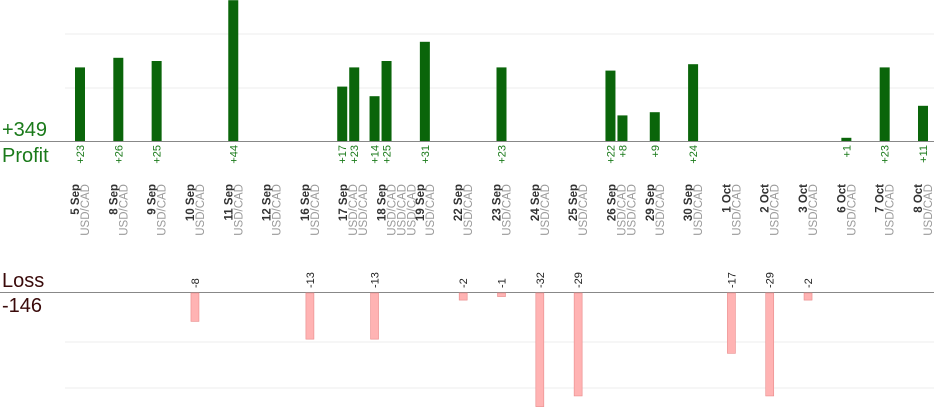  What do you see at coordinates (804, 198) in the screenshot?
I see `category-date: 3 Oct` at bounding box center [804, 198].